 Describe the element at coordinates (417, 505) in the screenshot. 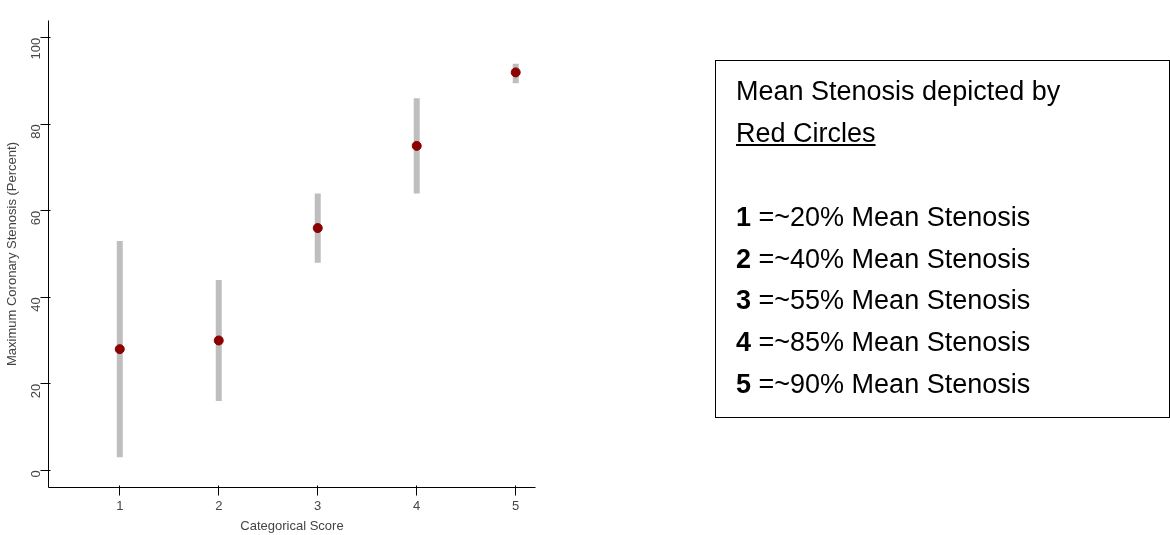

I see `x-tick-label: 4` at that location.